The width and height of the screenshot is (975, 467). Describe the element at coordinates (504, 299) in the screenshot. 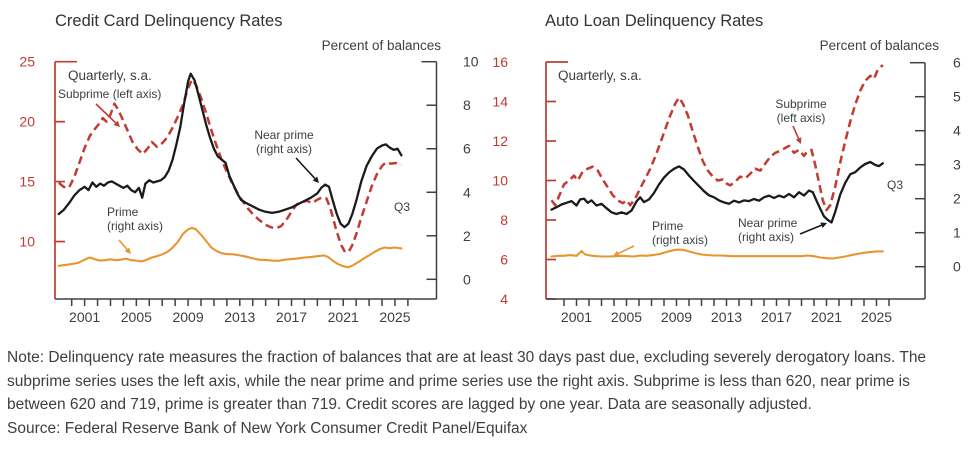

I see `left-axis-tick-label: 4` at that location.